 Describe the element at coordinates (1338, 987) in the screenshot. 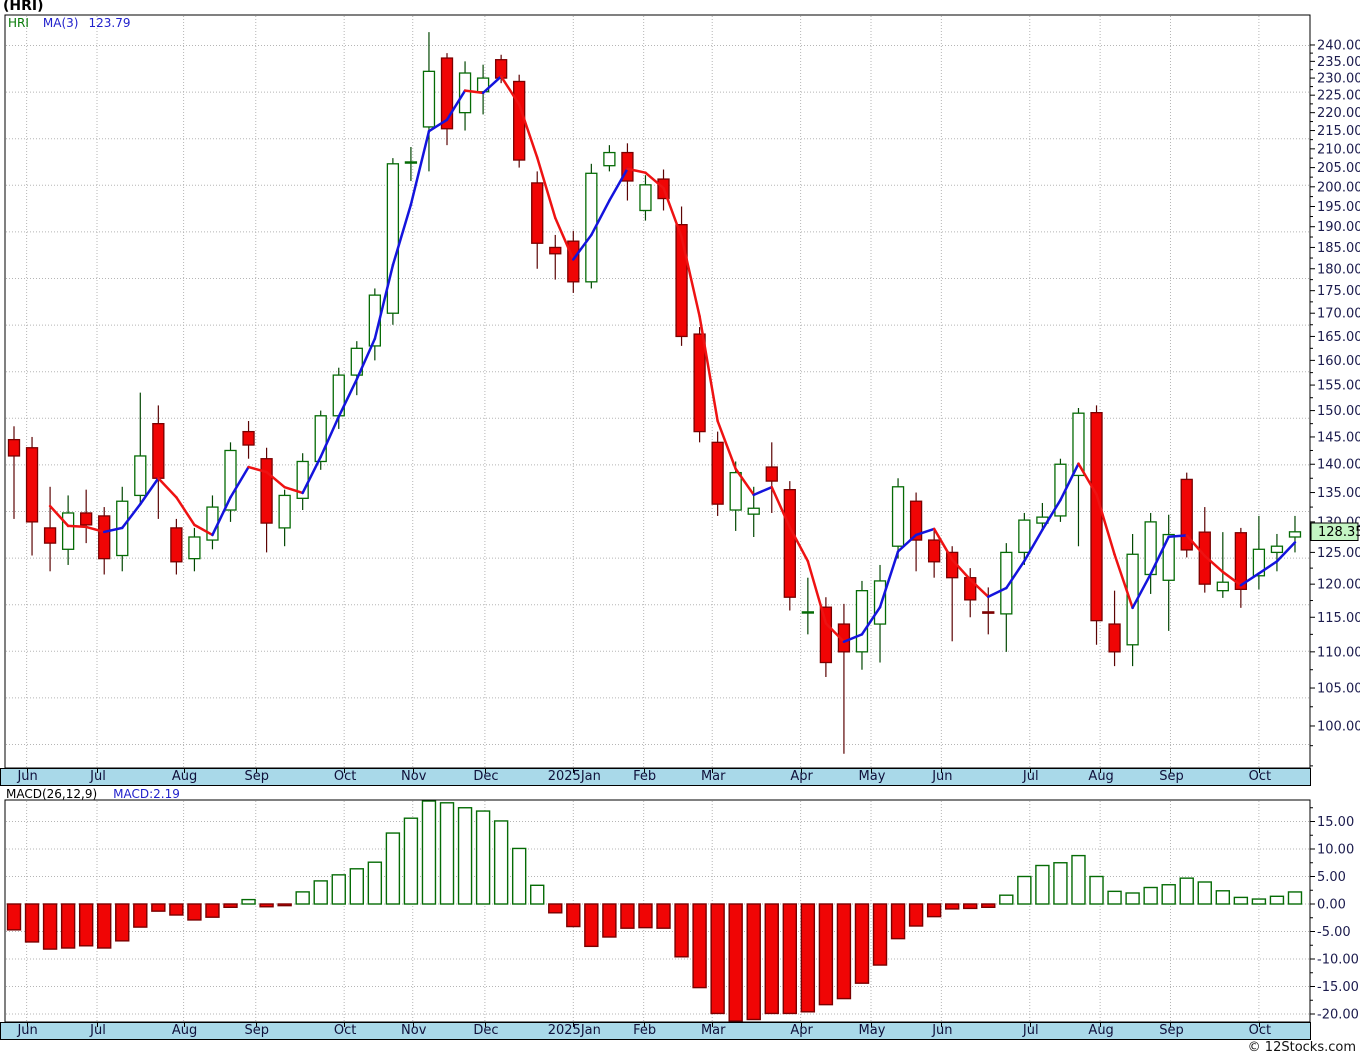

I see `y-axis-label: -15.00` at that location.